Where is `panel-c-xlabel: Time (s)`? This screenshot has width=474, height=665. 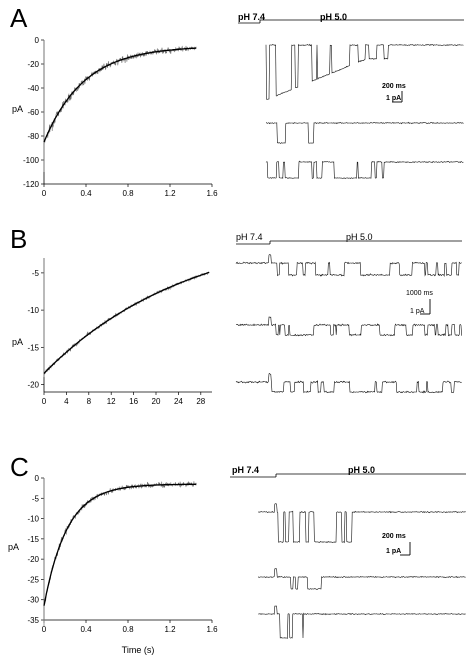
panel-c-xlabel: Time (s) is located at coordinates (138, 650).